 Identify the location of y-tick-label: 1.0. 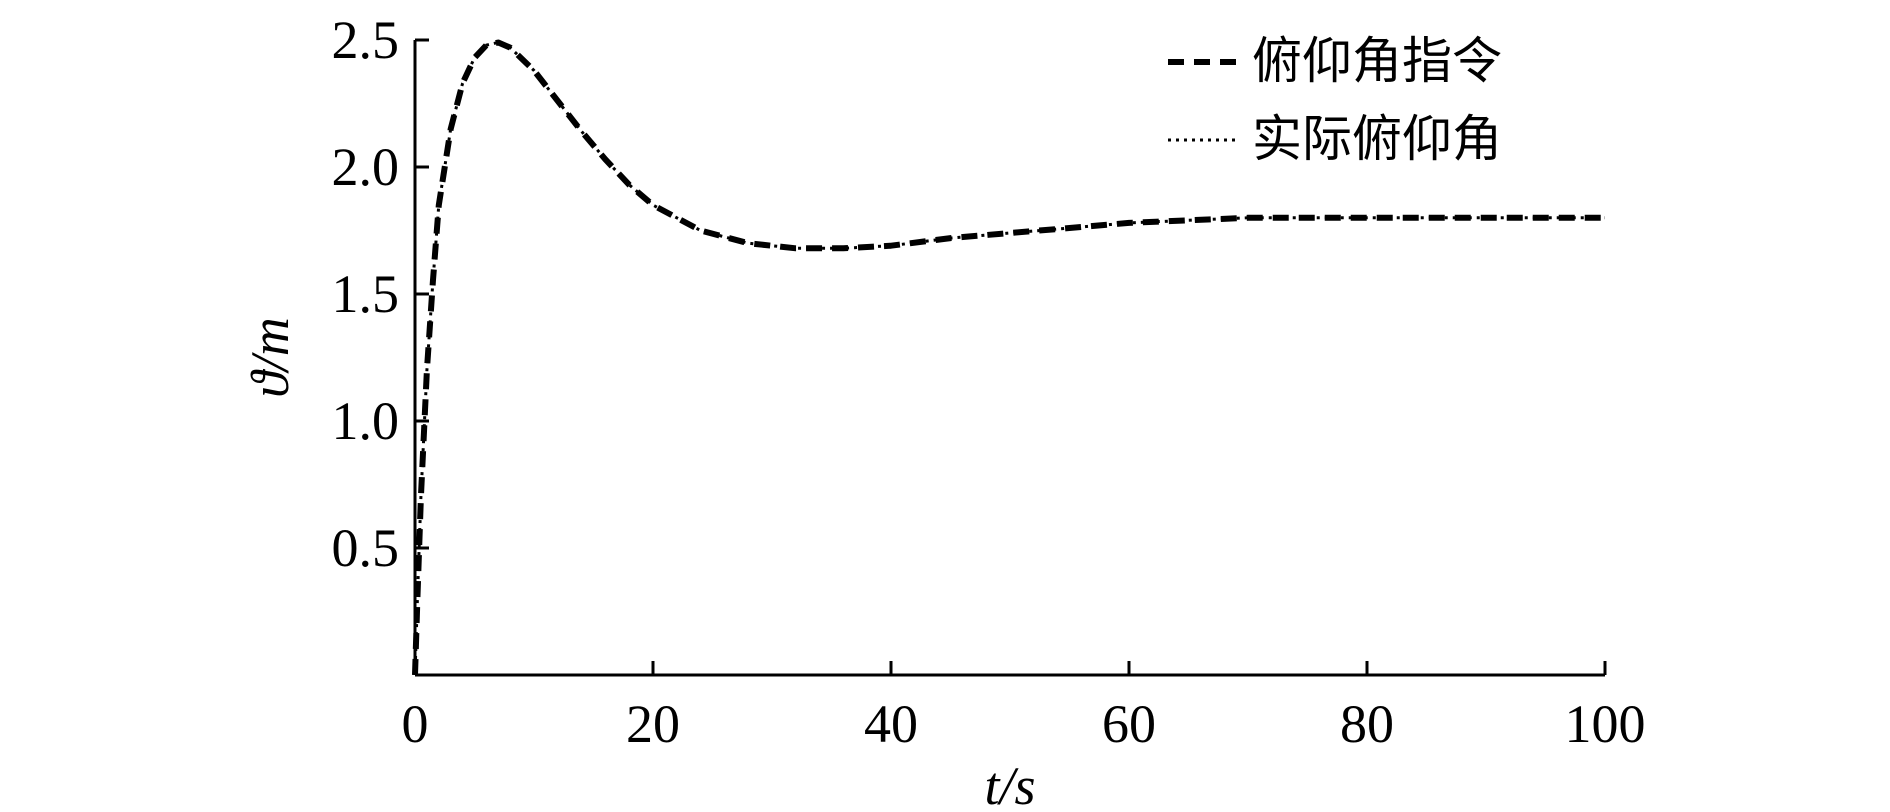
(366, 421).